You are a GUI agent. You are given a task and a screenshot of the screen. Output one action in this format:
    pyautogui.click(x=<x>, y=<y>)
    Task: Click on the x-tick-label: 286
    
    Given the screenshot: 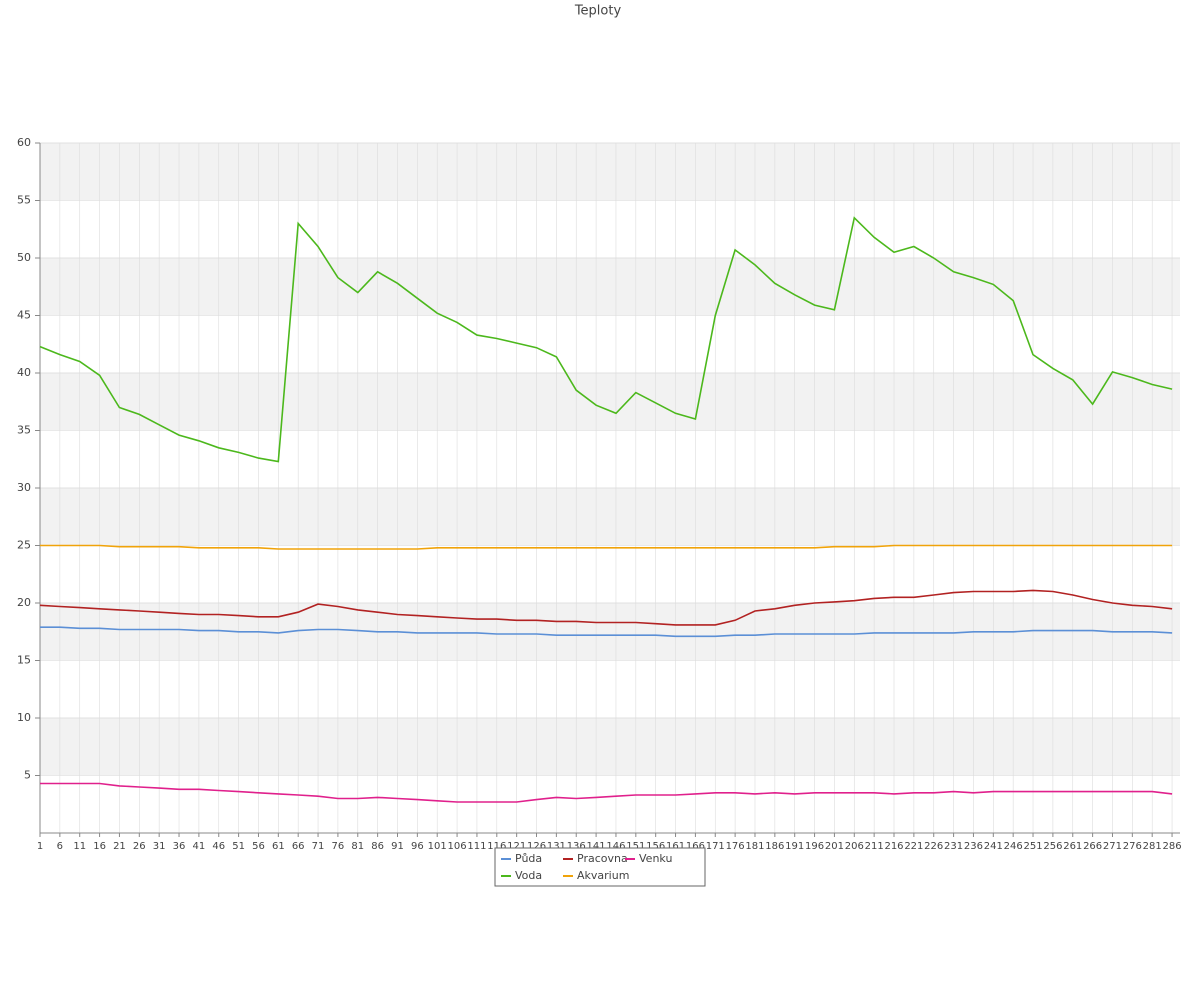 What is the action you would take?
    pyautogui.click(x=1172, y=846)
    